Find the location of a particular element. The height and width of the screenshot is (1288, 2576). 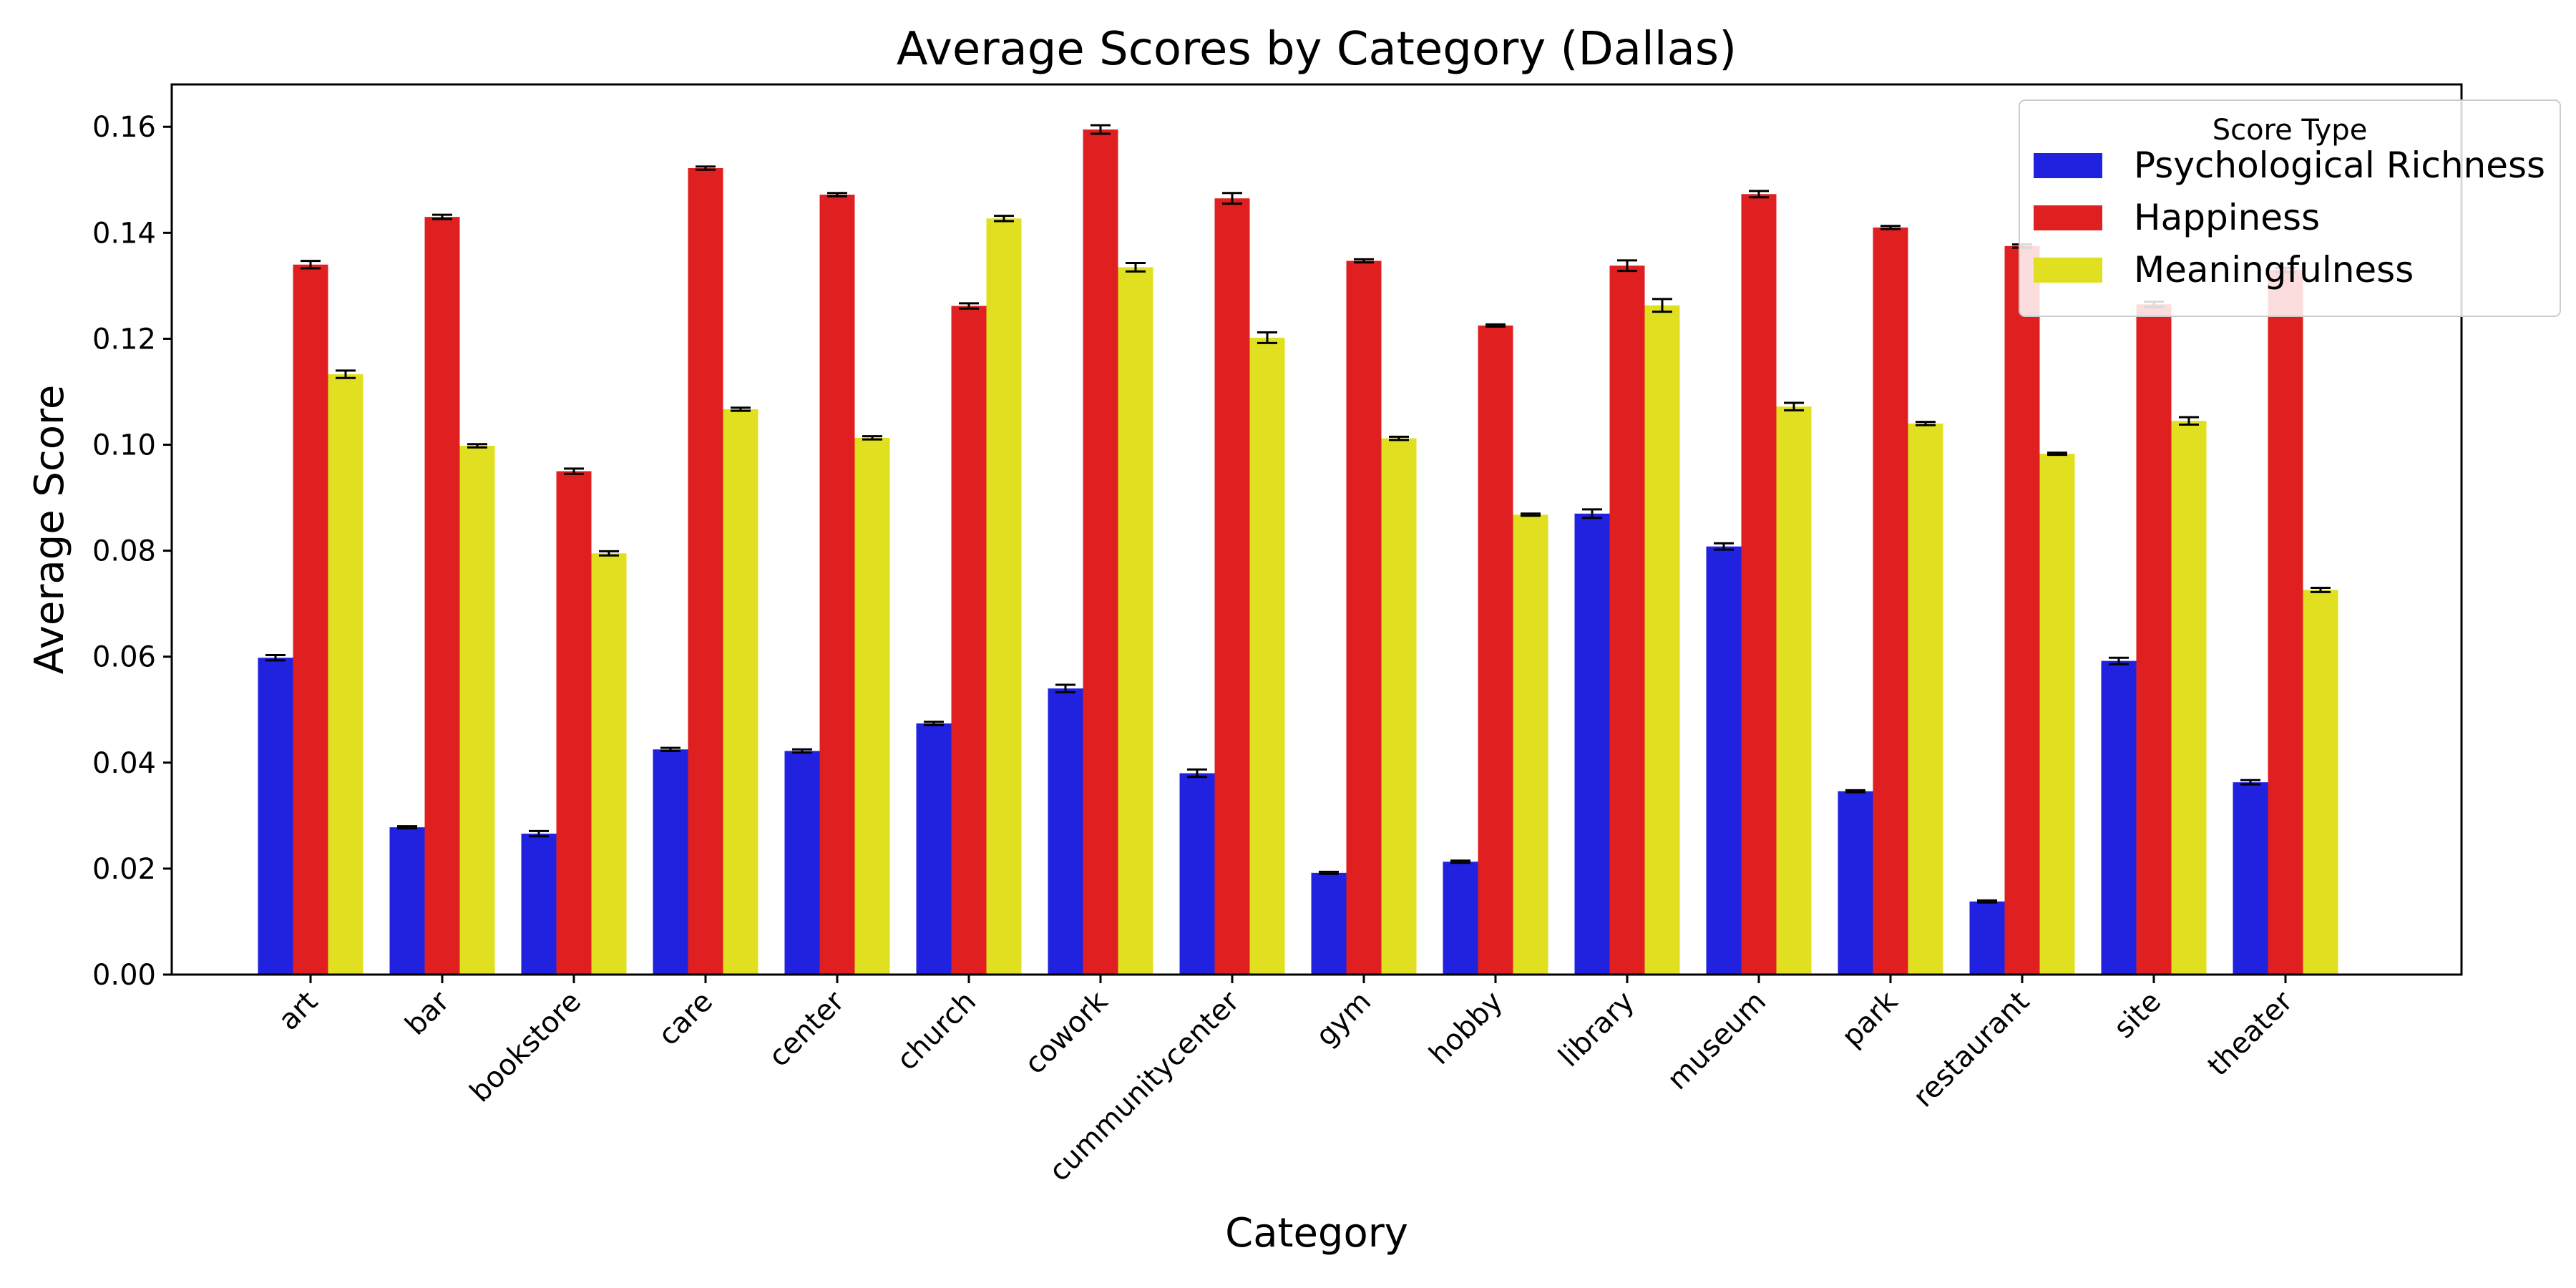

legend-box is located at coordinates (2290, 208).